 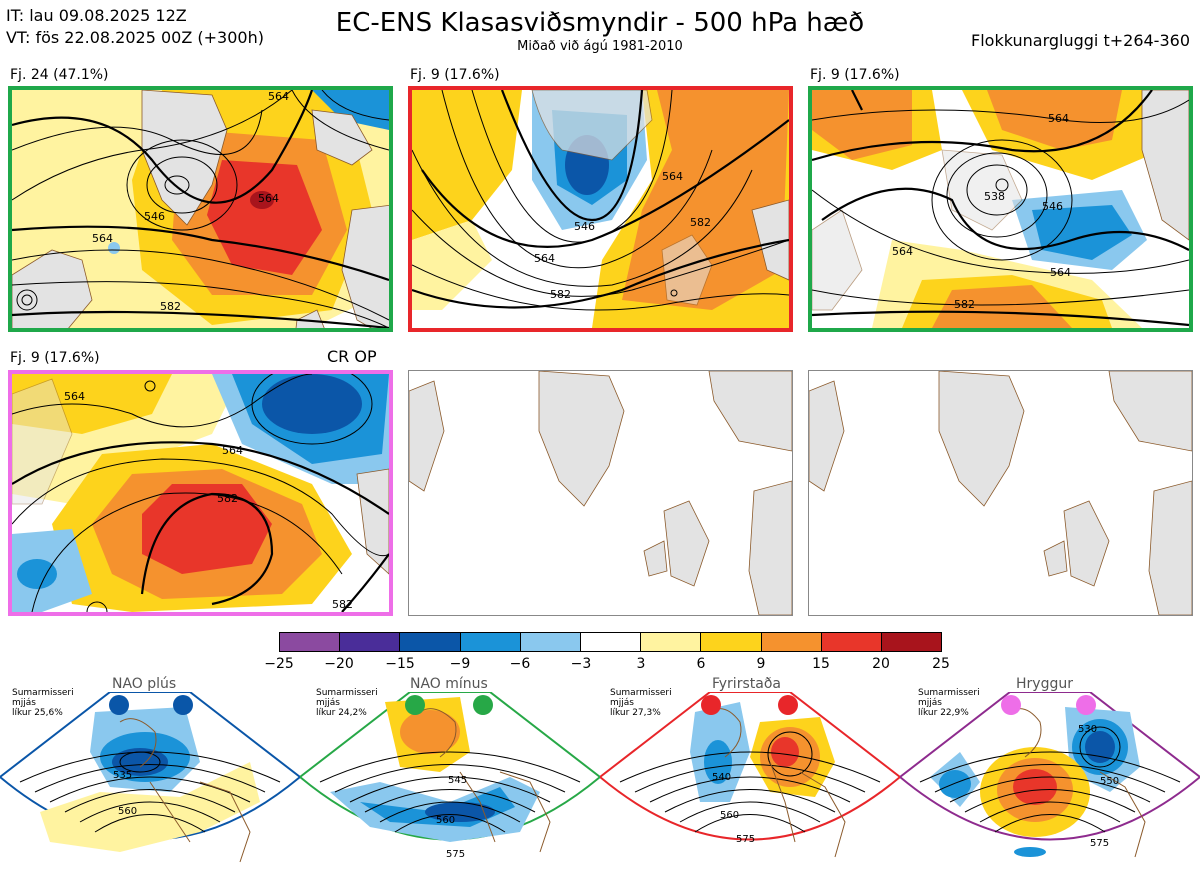 I want to click on regime-1-map: 535 560, so click(x=150, y=777).